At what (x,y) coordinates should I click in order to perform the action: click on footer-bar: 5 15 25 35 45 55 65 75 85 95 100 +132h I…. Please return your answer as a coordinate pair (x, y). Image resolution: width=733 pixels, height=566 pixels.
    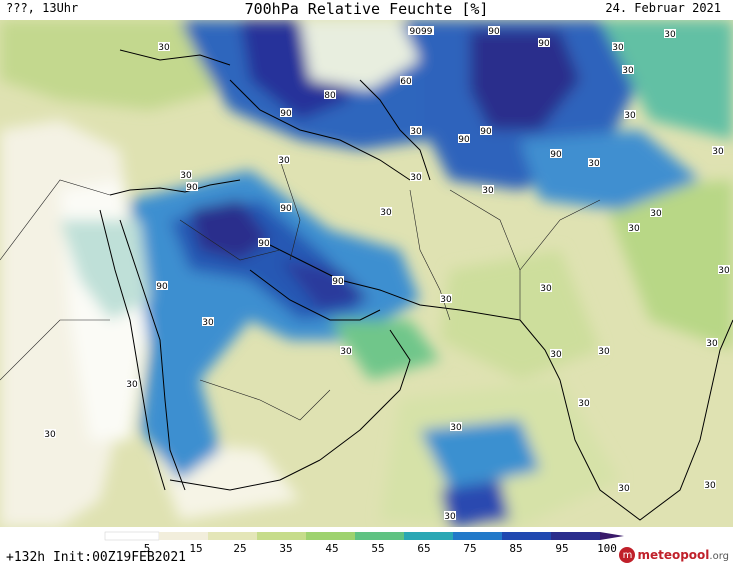
    Looking at the image, I should click on (366, 546).